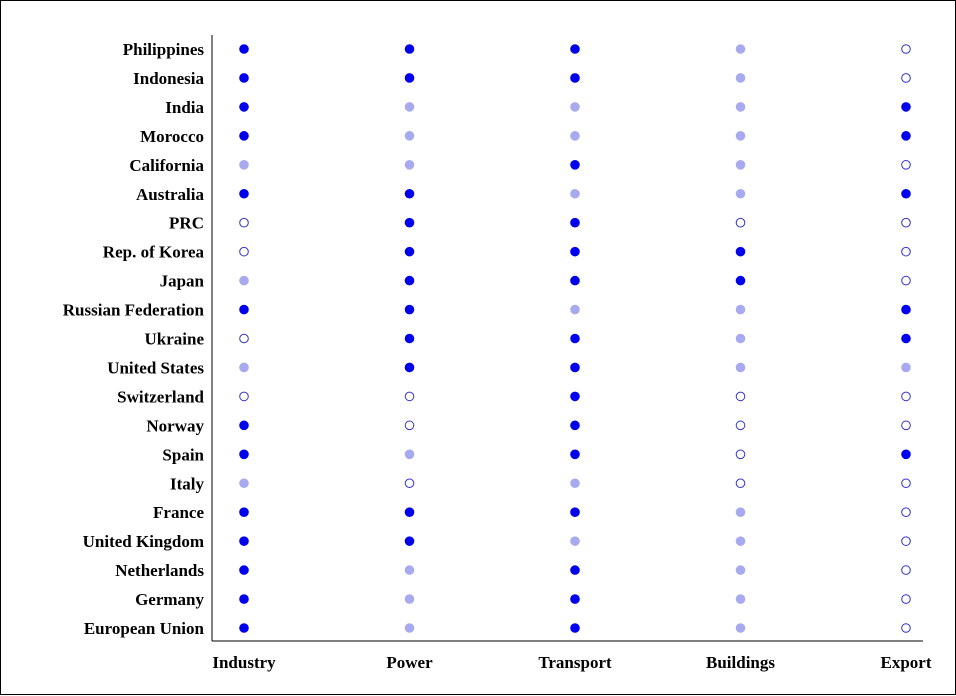 This screenshot has height=696, width=956. What do you see at coordinates (187, 483) in the screenshot?
I see `row-label: Italy` at bounding box center [187, 483].